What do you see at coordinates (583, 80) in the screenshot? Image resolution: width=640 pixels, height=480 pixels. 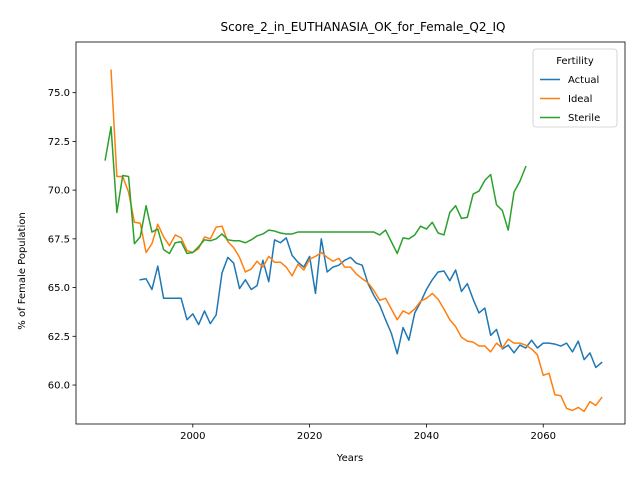 I see `legend-label-actual: Actual` at bounding box center [583, 80].